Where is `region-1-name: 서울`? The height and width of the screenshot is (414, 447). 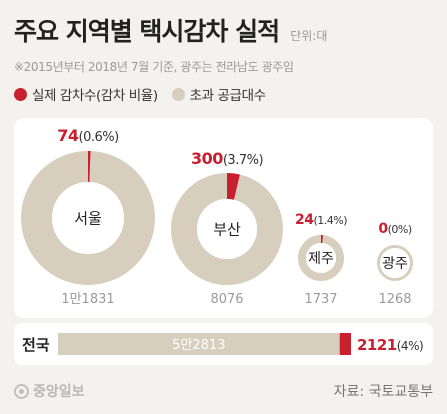
region-1-name: 서울 is located at coordinates (88, 218).